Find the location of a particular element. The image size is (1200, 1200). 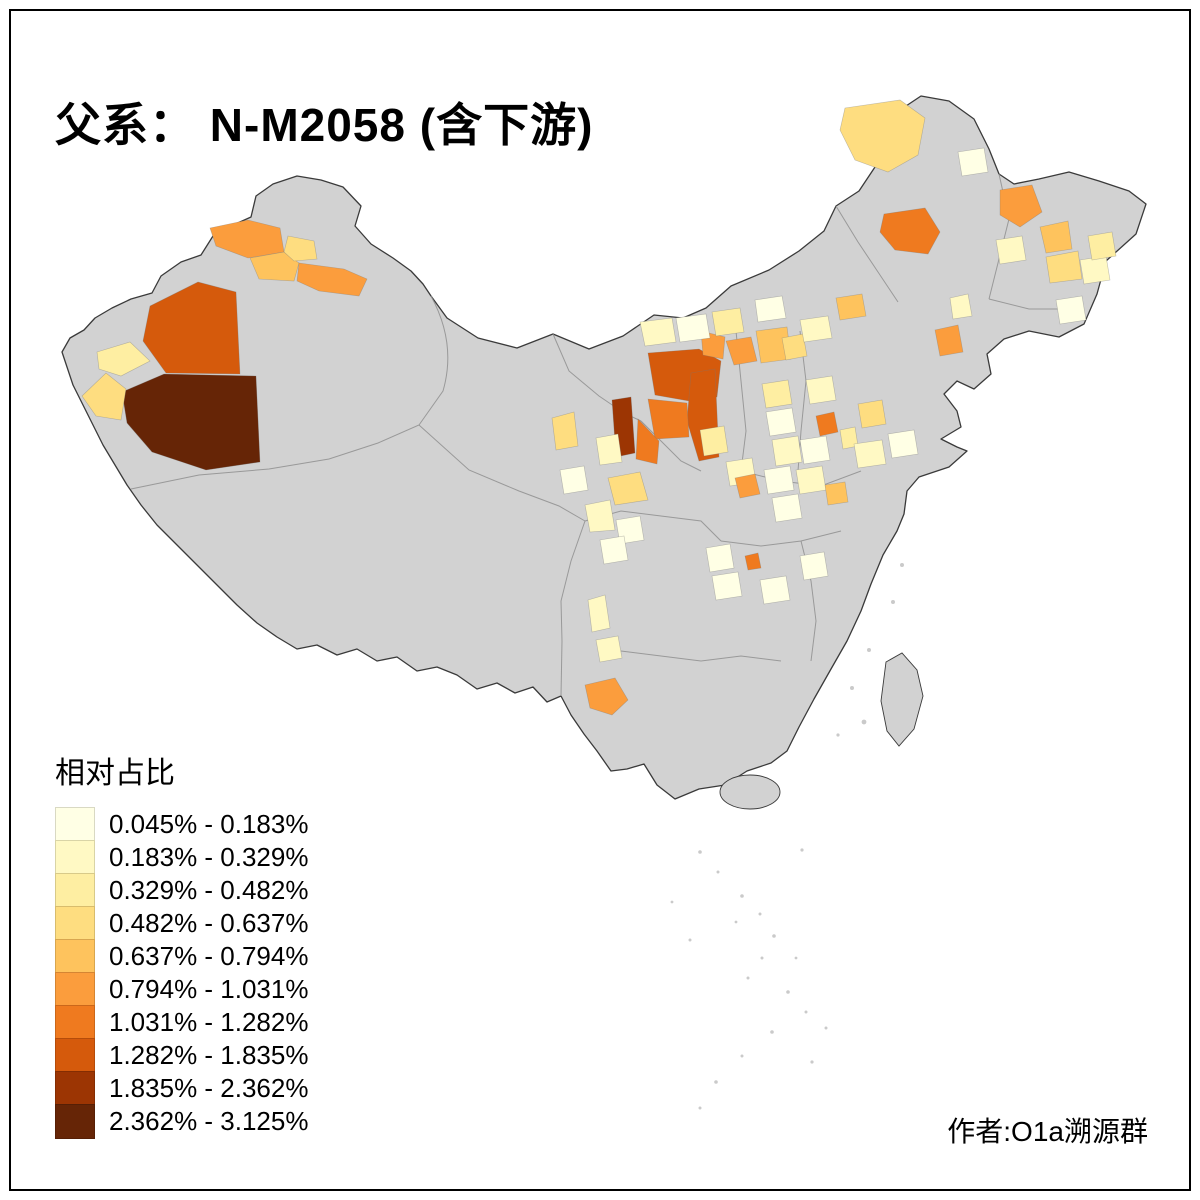

legend-item: 1.835% - 2.362% is located at coordinates (182, 1088).